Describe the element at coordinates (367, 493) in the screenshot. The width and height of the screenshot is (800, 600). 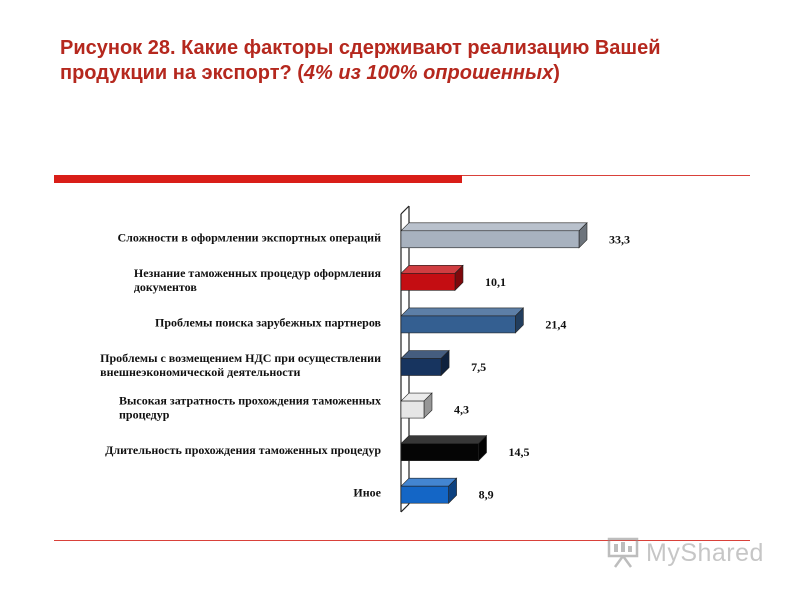
I see `category-label-7: Иное` at that location.